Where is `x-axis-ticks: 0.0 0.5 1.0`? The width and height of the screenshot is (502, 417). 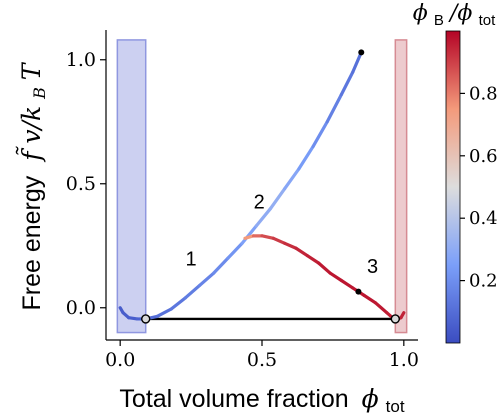 x-axis-ticks: 0.0 0.5 1.0 is located at coordinates (262, 355).